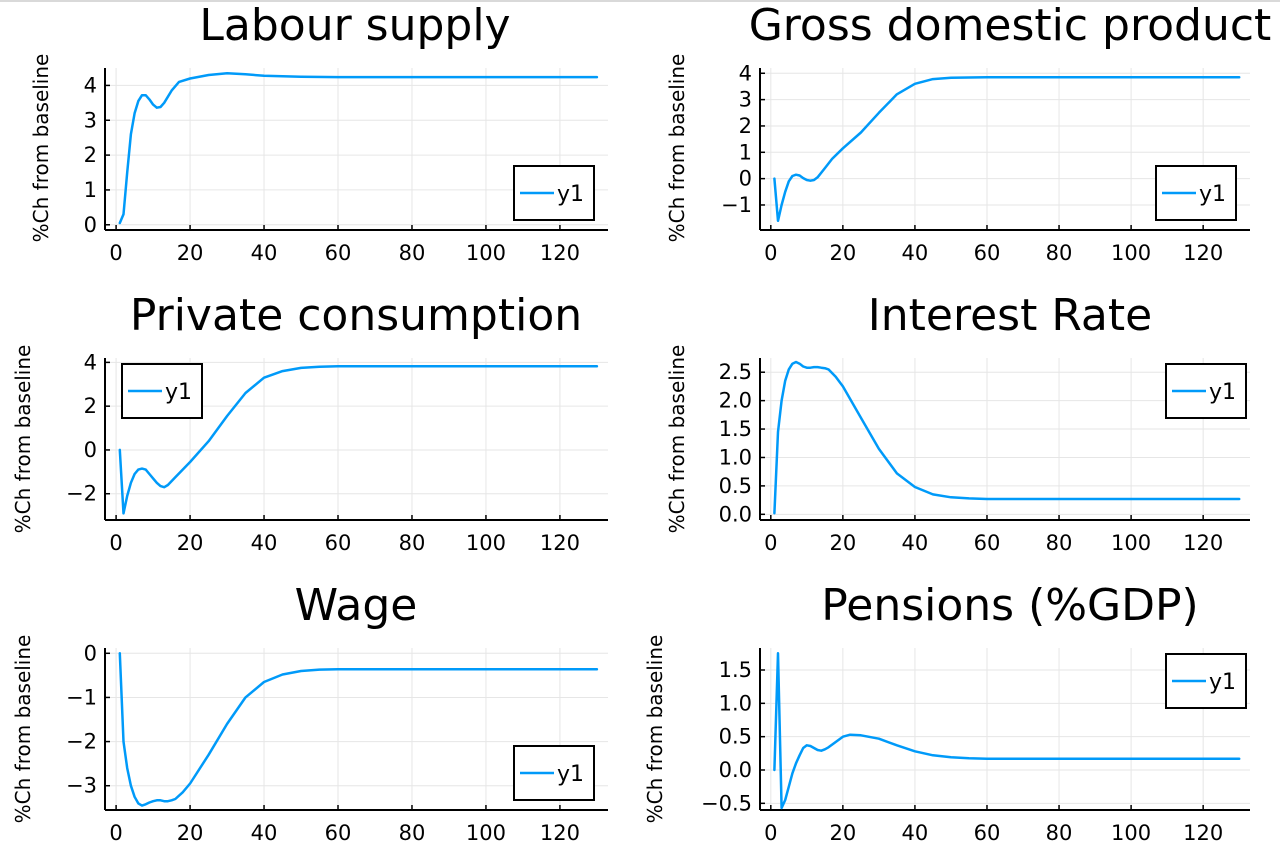 The width and height of the screenshot is (1280, 859). I want to click on panel-title: Pensions (%GDP), so click(1009, 605).